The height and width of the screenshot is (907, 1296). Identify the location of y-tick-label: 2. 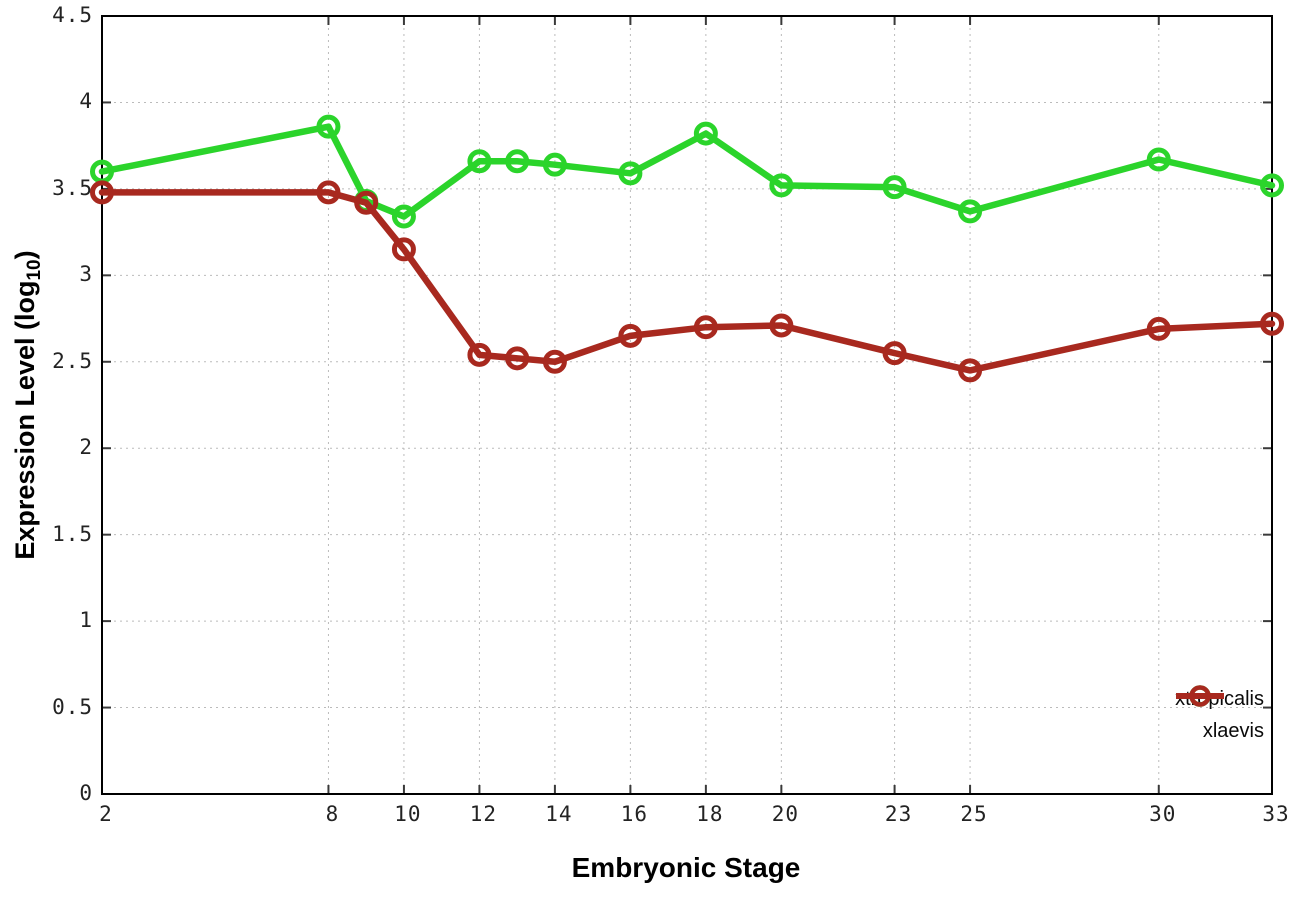
(86, 447).